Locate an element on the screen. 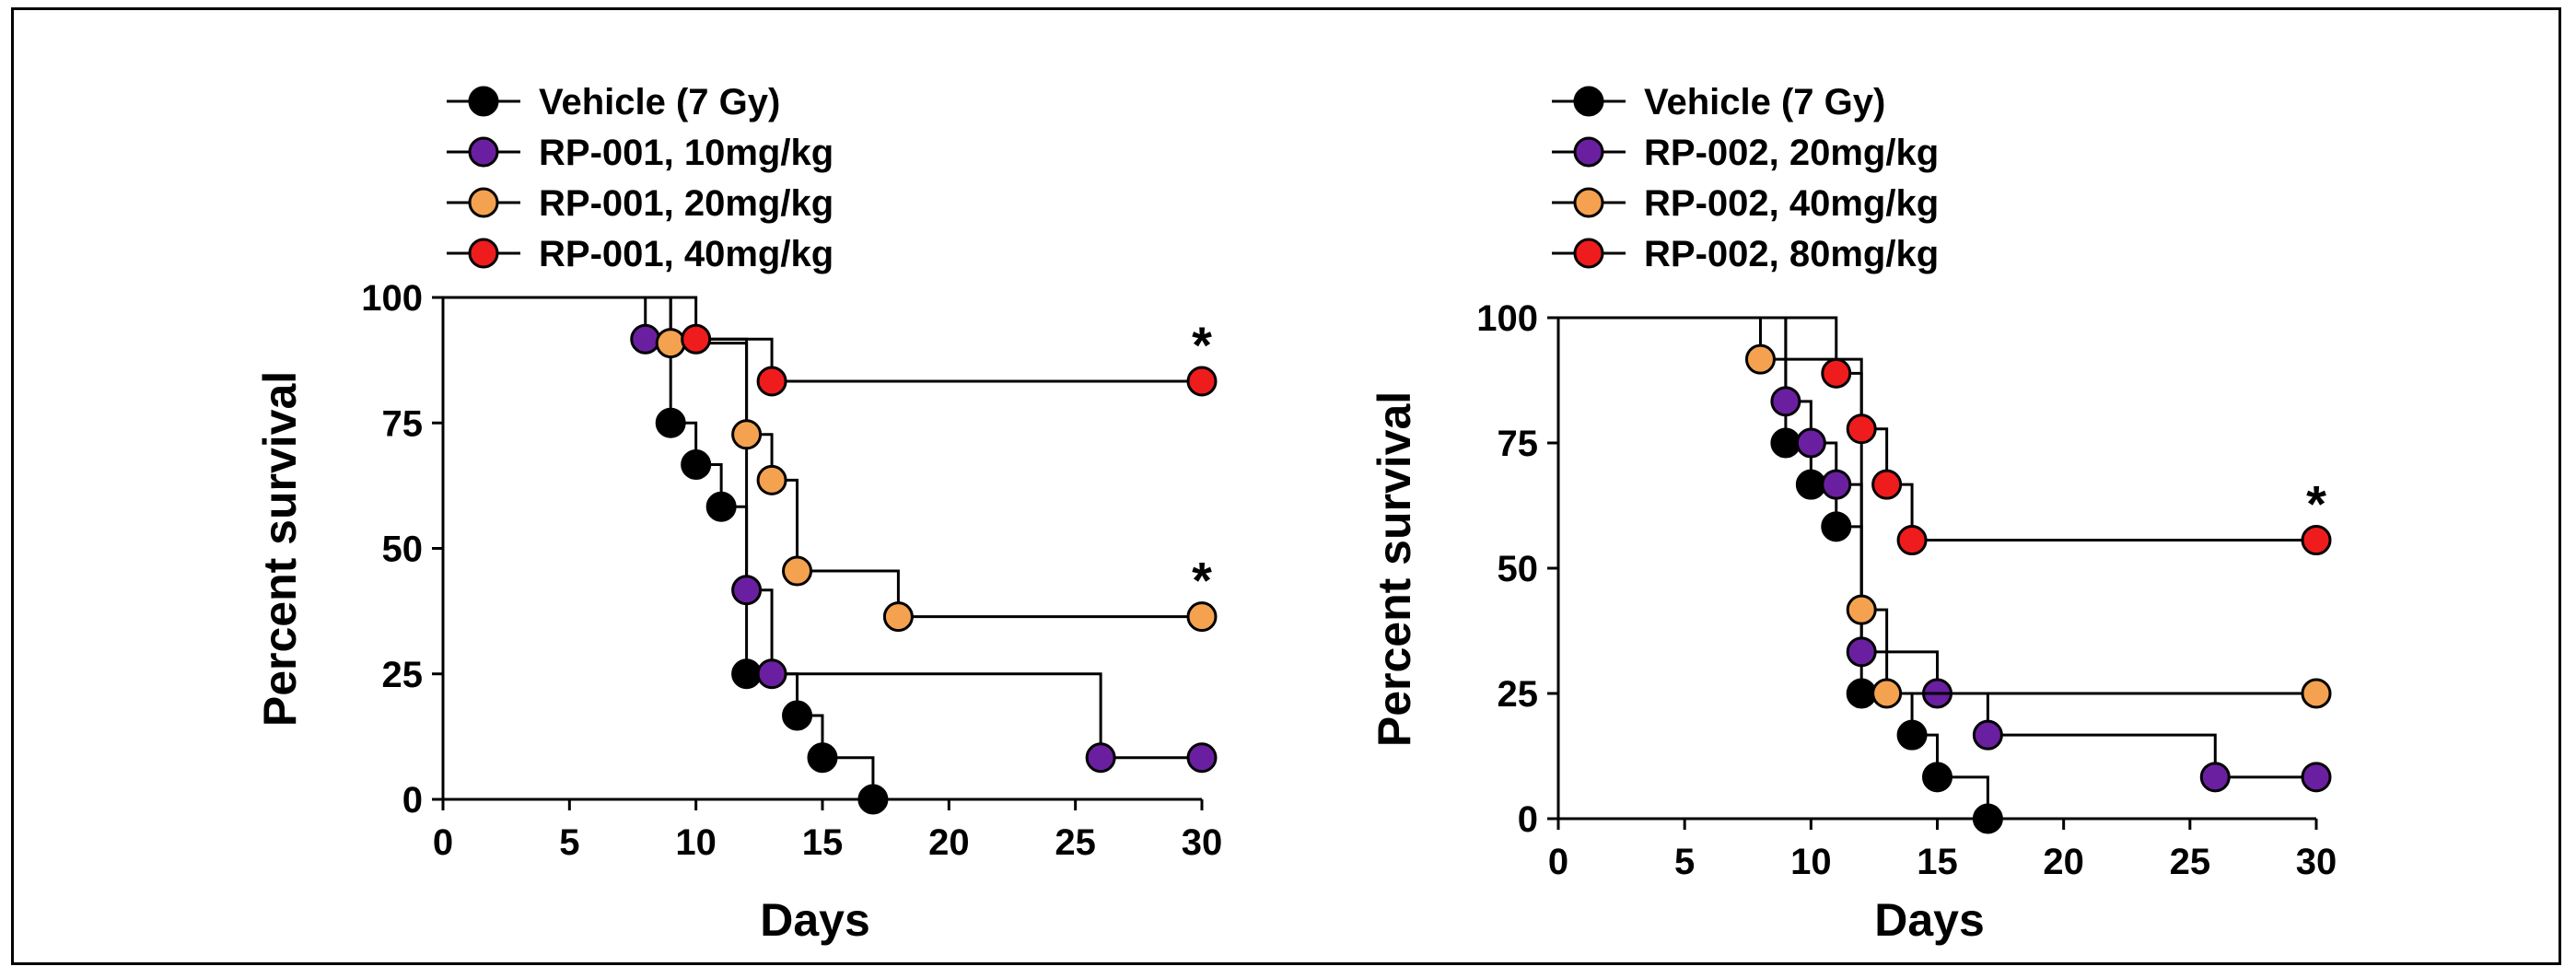  series-rp-002-20mg-kg is located at coordinates (1945, 554).